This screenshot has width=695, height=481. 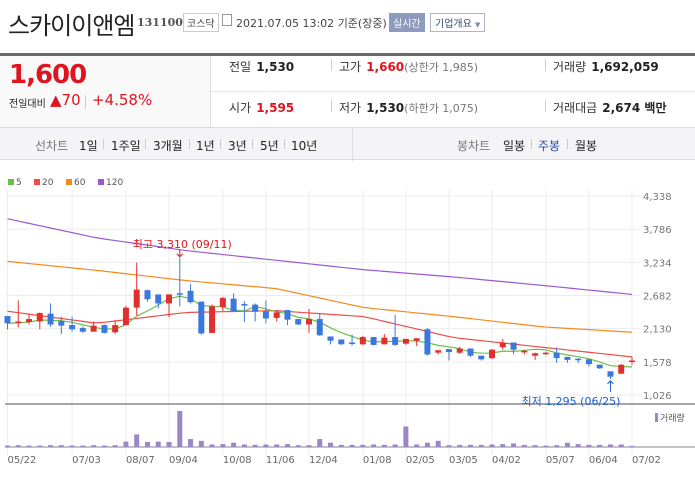 I want to click on y-tick-label: 4,338, so click(x=657, y=197).